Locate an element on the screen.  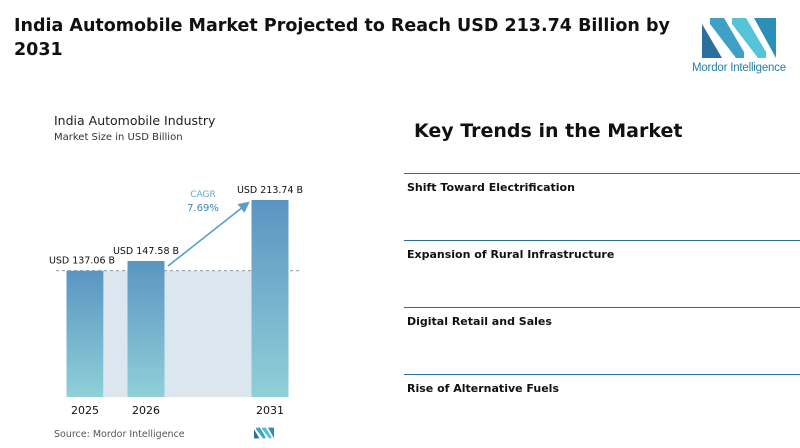
chart-source: Source: Mordor Intelligence is located at coordinates (119, 434).